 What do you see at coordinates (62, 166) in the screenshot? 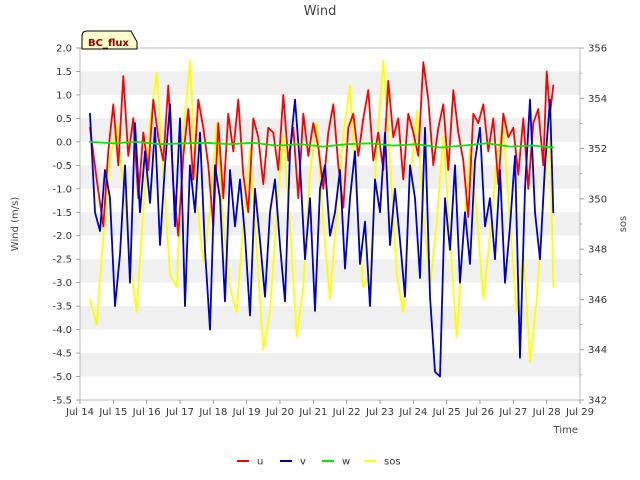
I see `y-tick-label: -0.5` at bounding box center [62, 166].